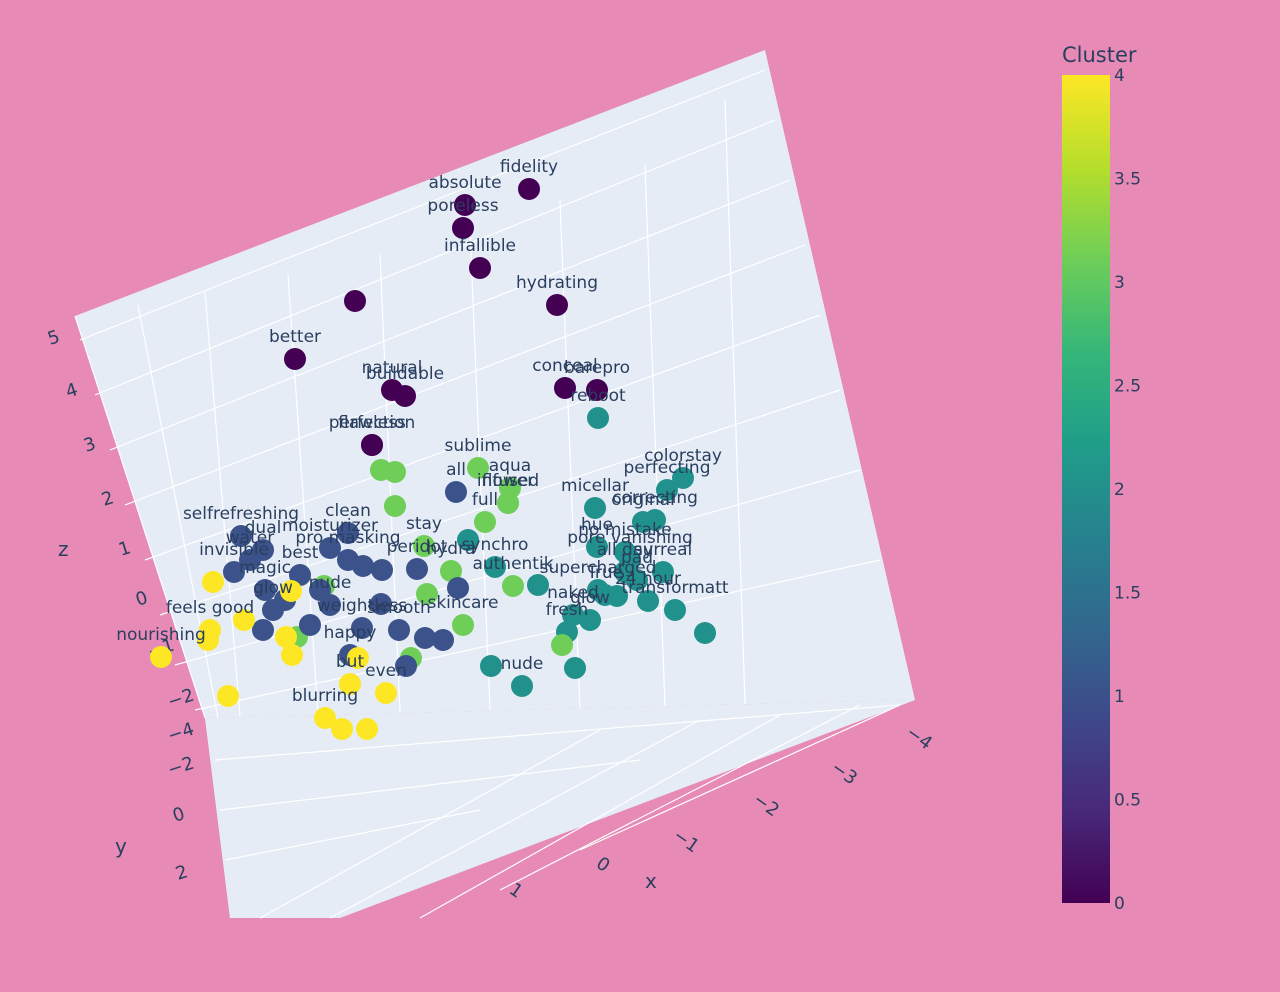 The image size is (1280, 992). Describe the element at coordinates (604, 573) in the screenshot. I see `point-label: True` at that location.